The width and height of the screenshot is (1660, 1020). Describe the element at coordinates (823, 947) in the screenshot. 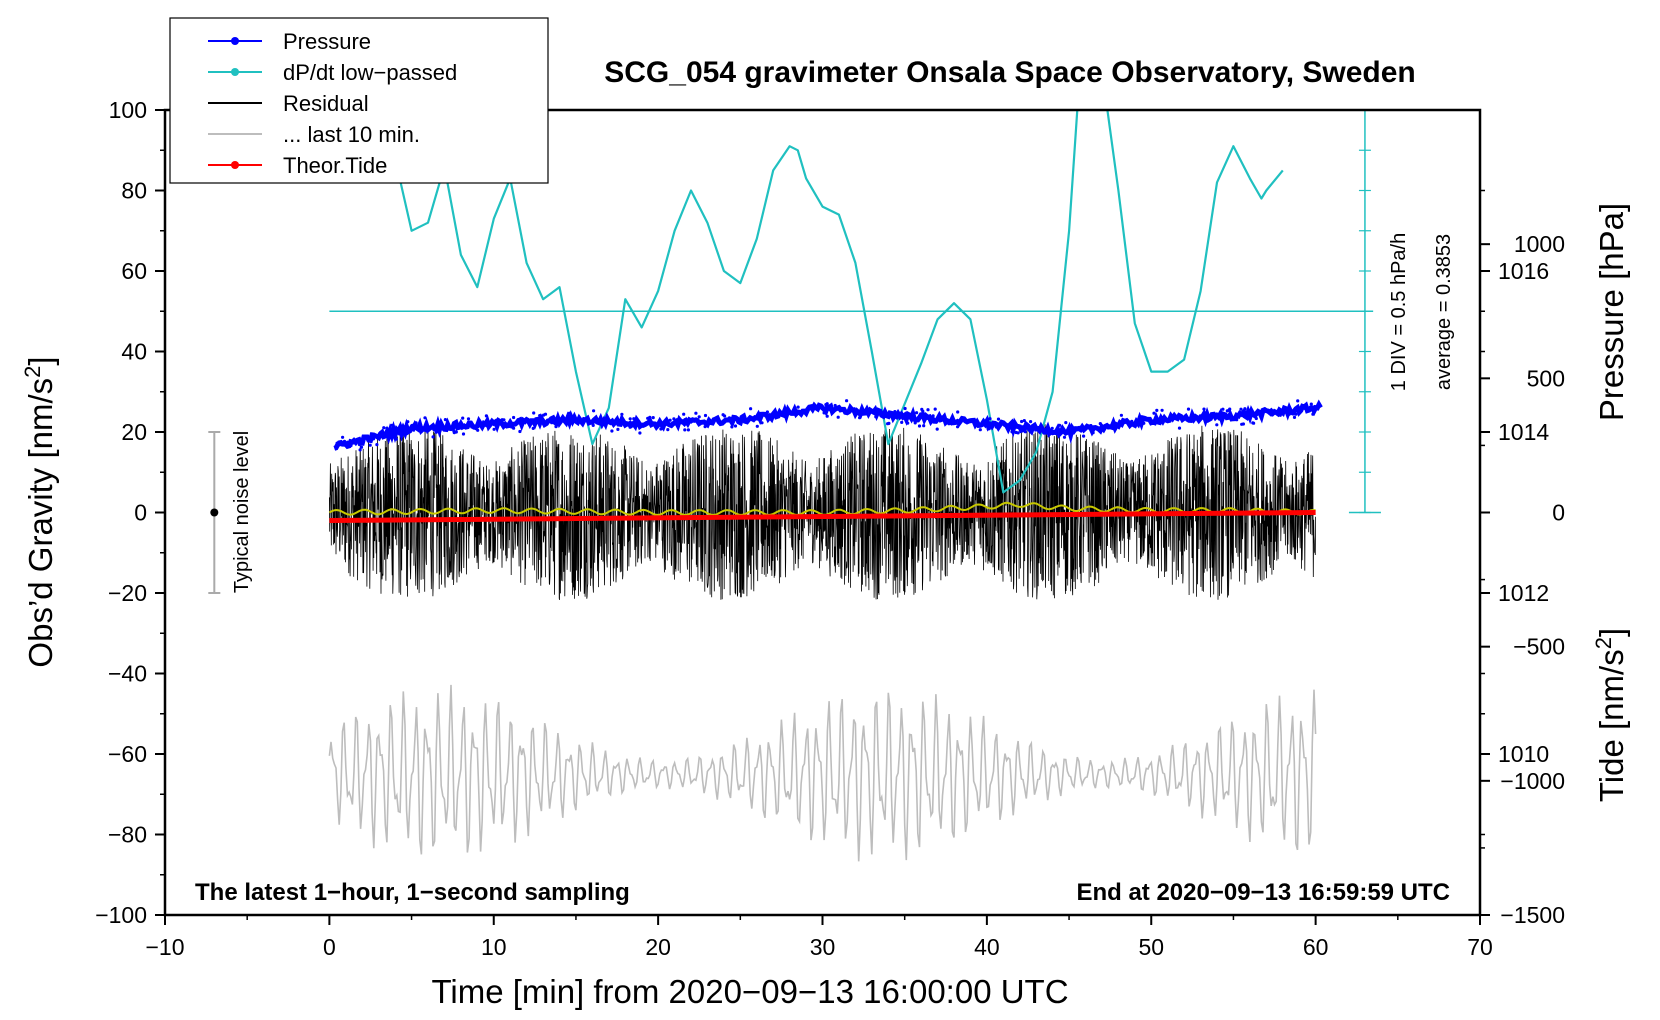

I see `x-tick-label: 30` at that location.